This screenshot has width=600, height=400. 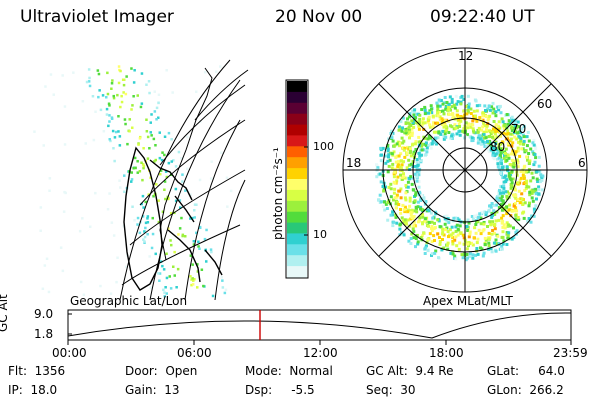 I want to click on door-readout: Door: Open, so click(x=161, y=371).